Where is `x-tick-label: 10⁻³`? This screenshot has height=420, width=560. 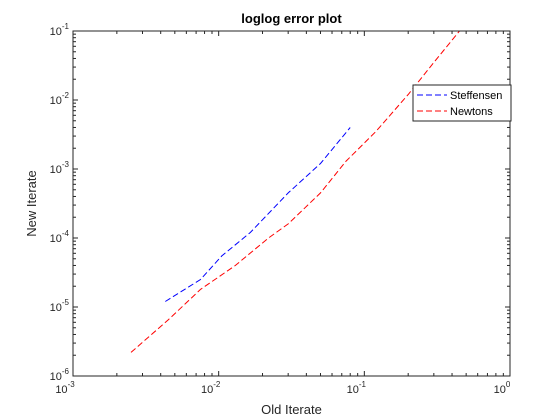
x-tick-label: 10⁻³ is located at coordinates (65, 388).